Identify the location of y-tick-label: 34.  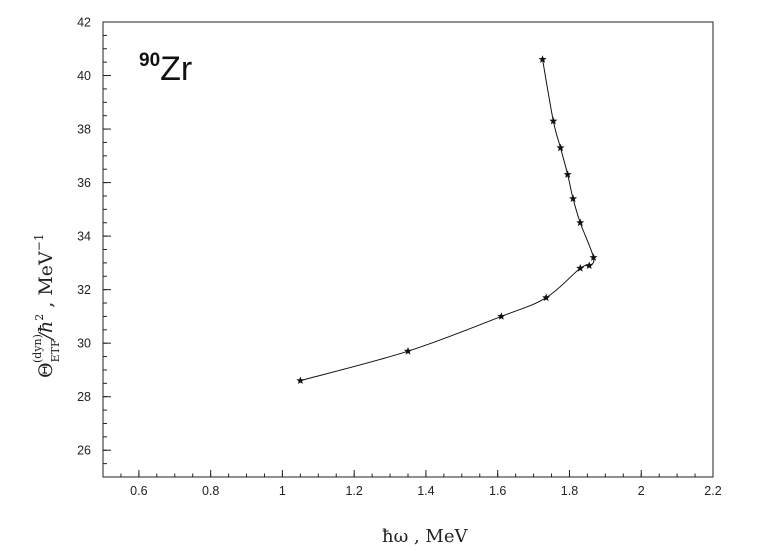
(84, 237).